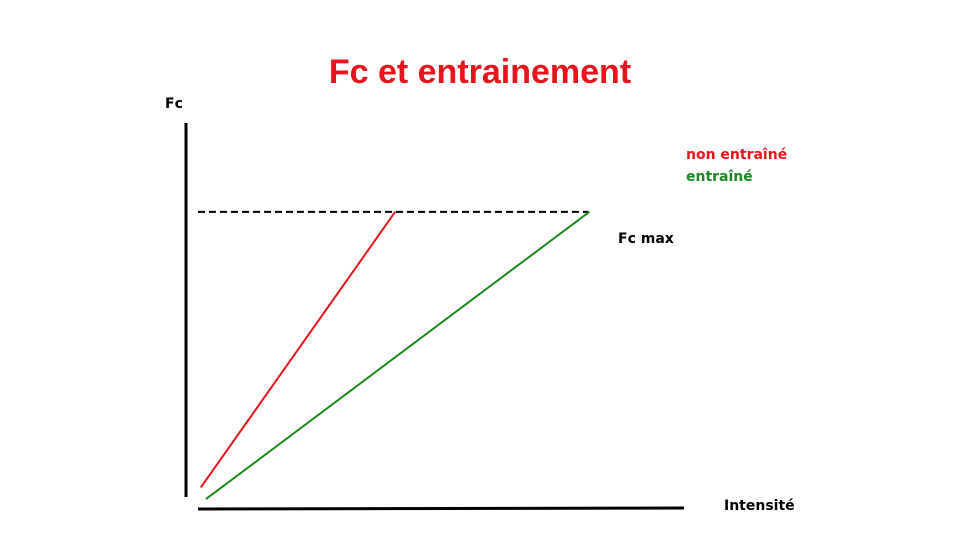 The width and height of the screenshot is (960, 540). Describe the element at coordinates (646, 239) in the screenshot. I see `fc-max-label: Fc max` at that location.